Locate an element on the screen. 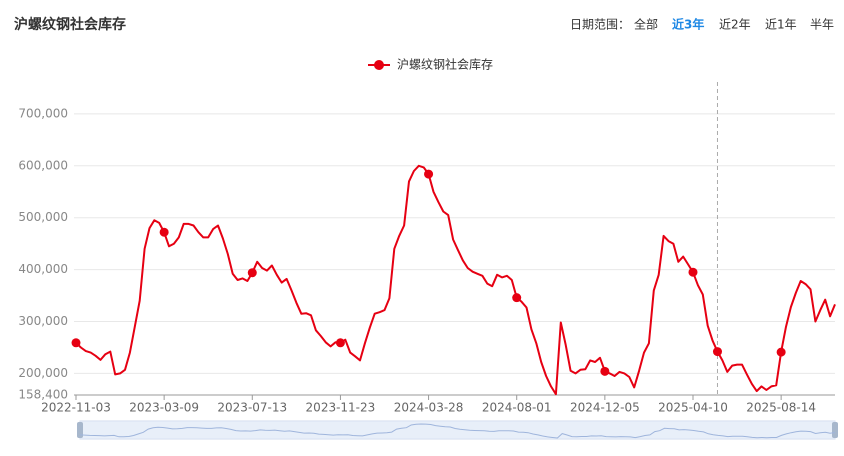 This screenshot has width=844, height=456. zoom-slider is located at coordinates (457, 430).